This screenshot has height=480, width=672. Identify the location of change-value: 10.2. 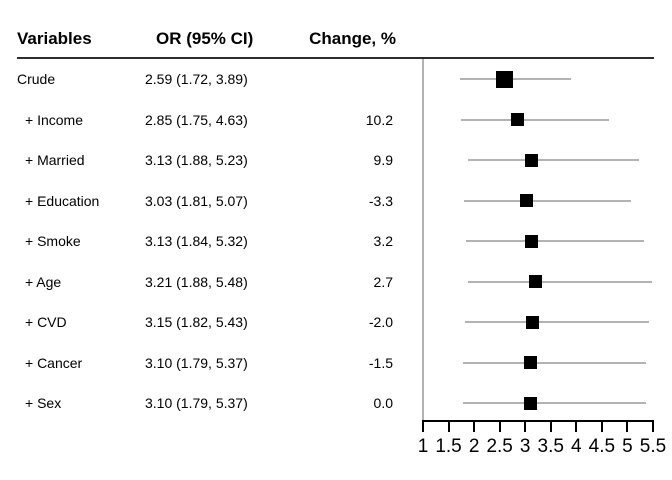
(379, 119).